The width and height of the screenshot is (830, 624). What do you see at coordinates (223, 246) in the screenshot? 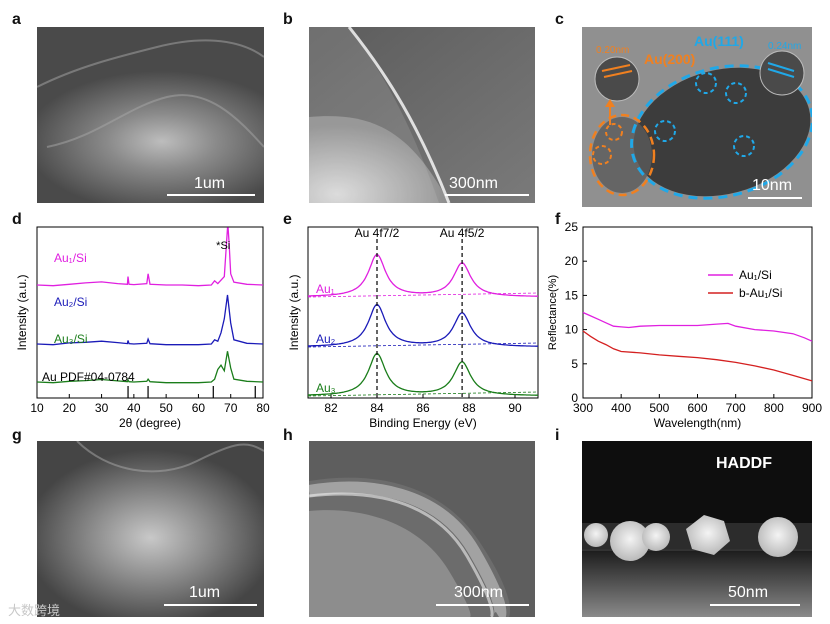
I see `si-peak-annotation: *Si` at bounding box center [223, 246].